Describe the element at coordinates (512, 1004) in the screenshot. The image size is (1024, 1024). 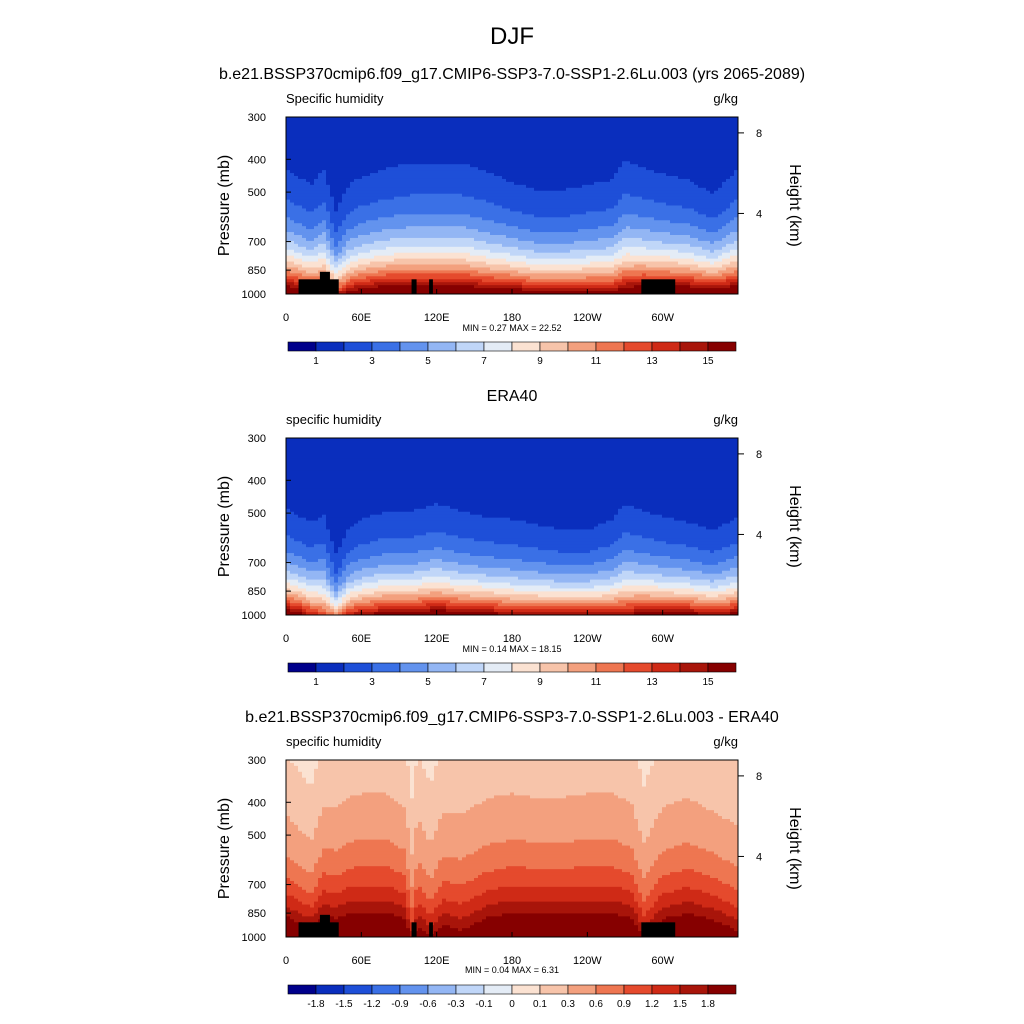
I see `colorbar-label: 0` at that location.